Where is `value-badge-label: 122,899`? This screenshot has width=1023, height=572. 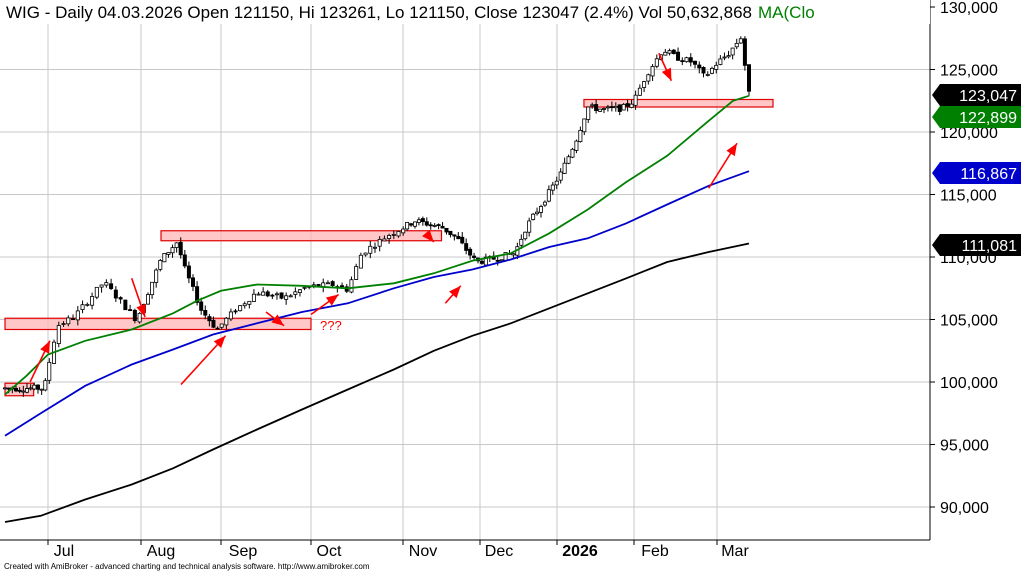 value-badge-label: 122,899 is located at coordinates (988, 118).